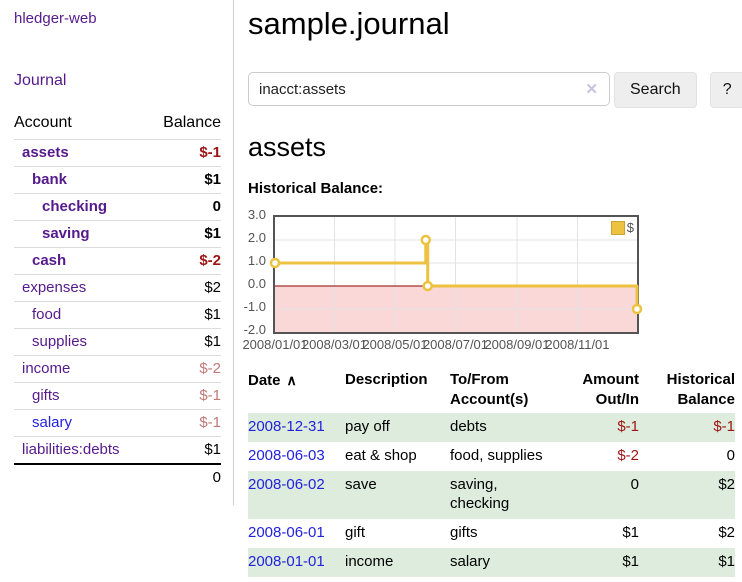  Describe the element at coordinates (117, 261) in the screenshot. I see `account-row: cash $-2` at that location.